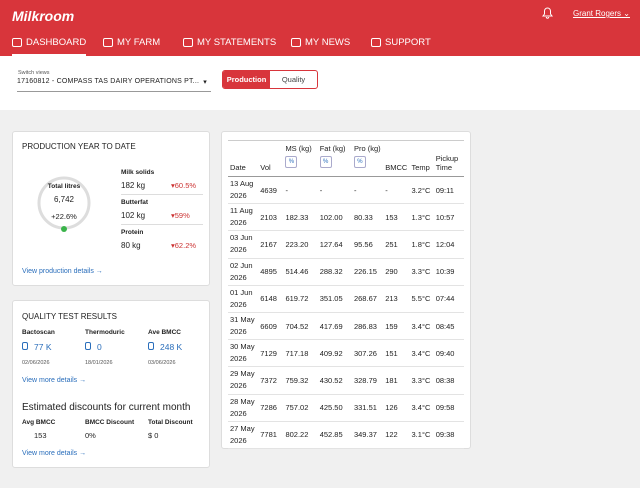 The width and height of the screenshot is (640, 488). I want to click on user-menu: Grant Rogers ⌄, so click(601, 13).